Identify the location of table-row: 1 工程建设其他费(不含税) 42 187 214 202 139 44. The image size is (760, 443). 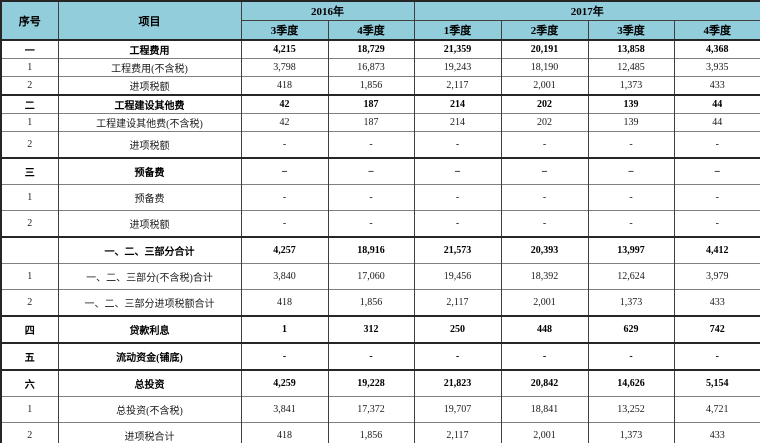
(380, 122).